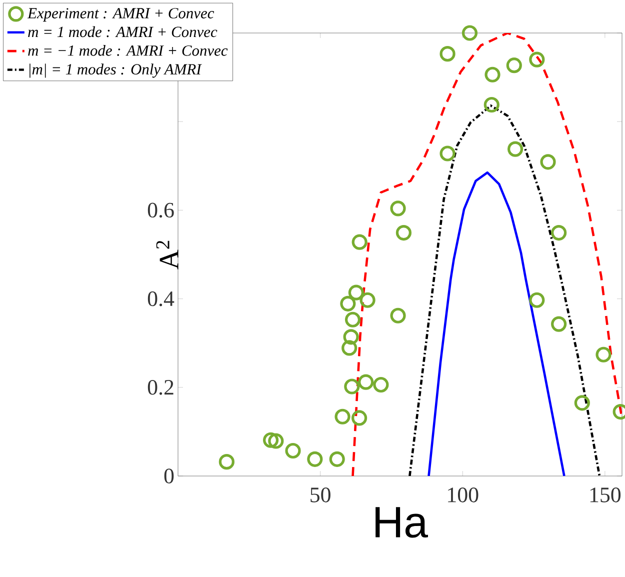 The image size is (625, 577). Describe the element at coordinates (161, 298) in the screenshot. I see `y-tick-label: 0.4` at that location.